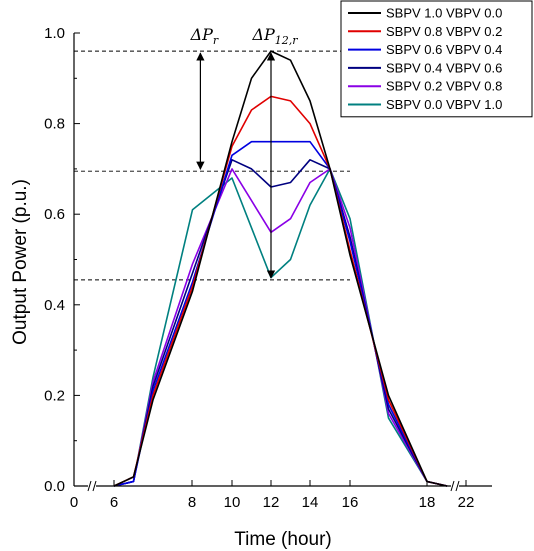 This screenshot has width=534, height=551. I want to click on x-tick-label: 8, so click(192, 502).